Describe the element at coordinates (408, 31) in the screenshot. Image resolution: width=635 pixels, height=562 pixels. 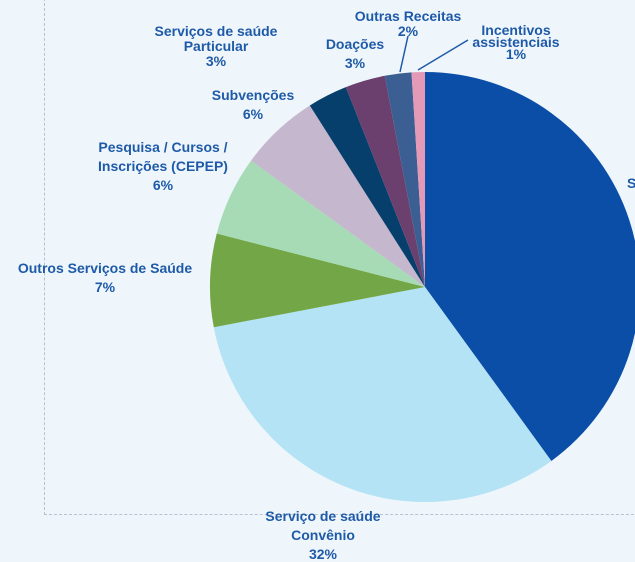
I see `slice-label-line: 2%` at that location.